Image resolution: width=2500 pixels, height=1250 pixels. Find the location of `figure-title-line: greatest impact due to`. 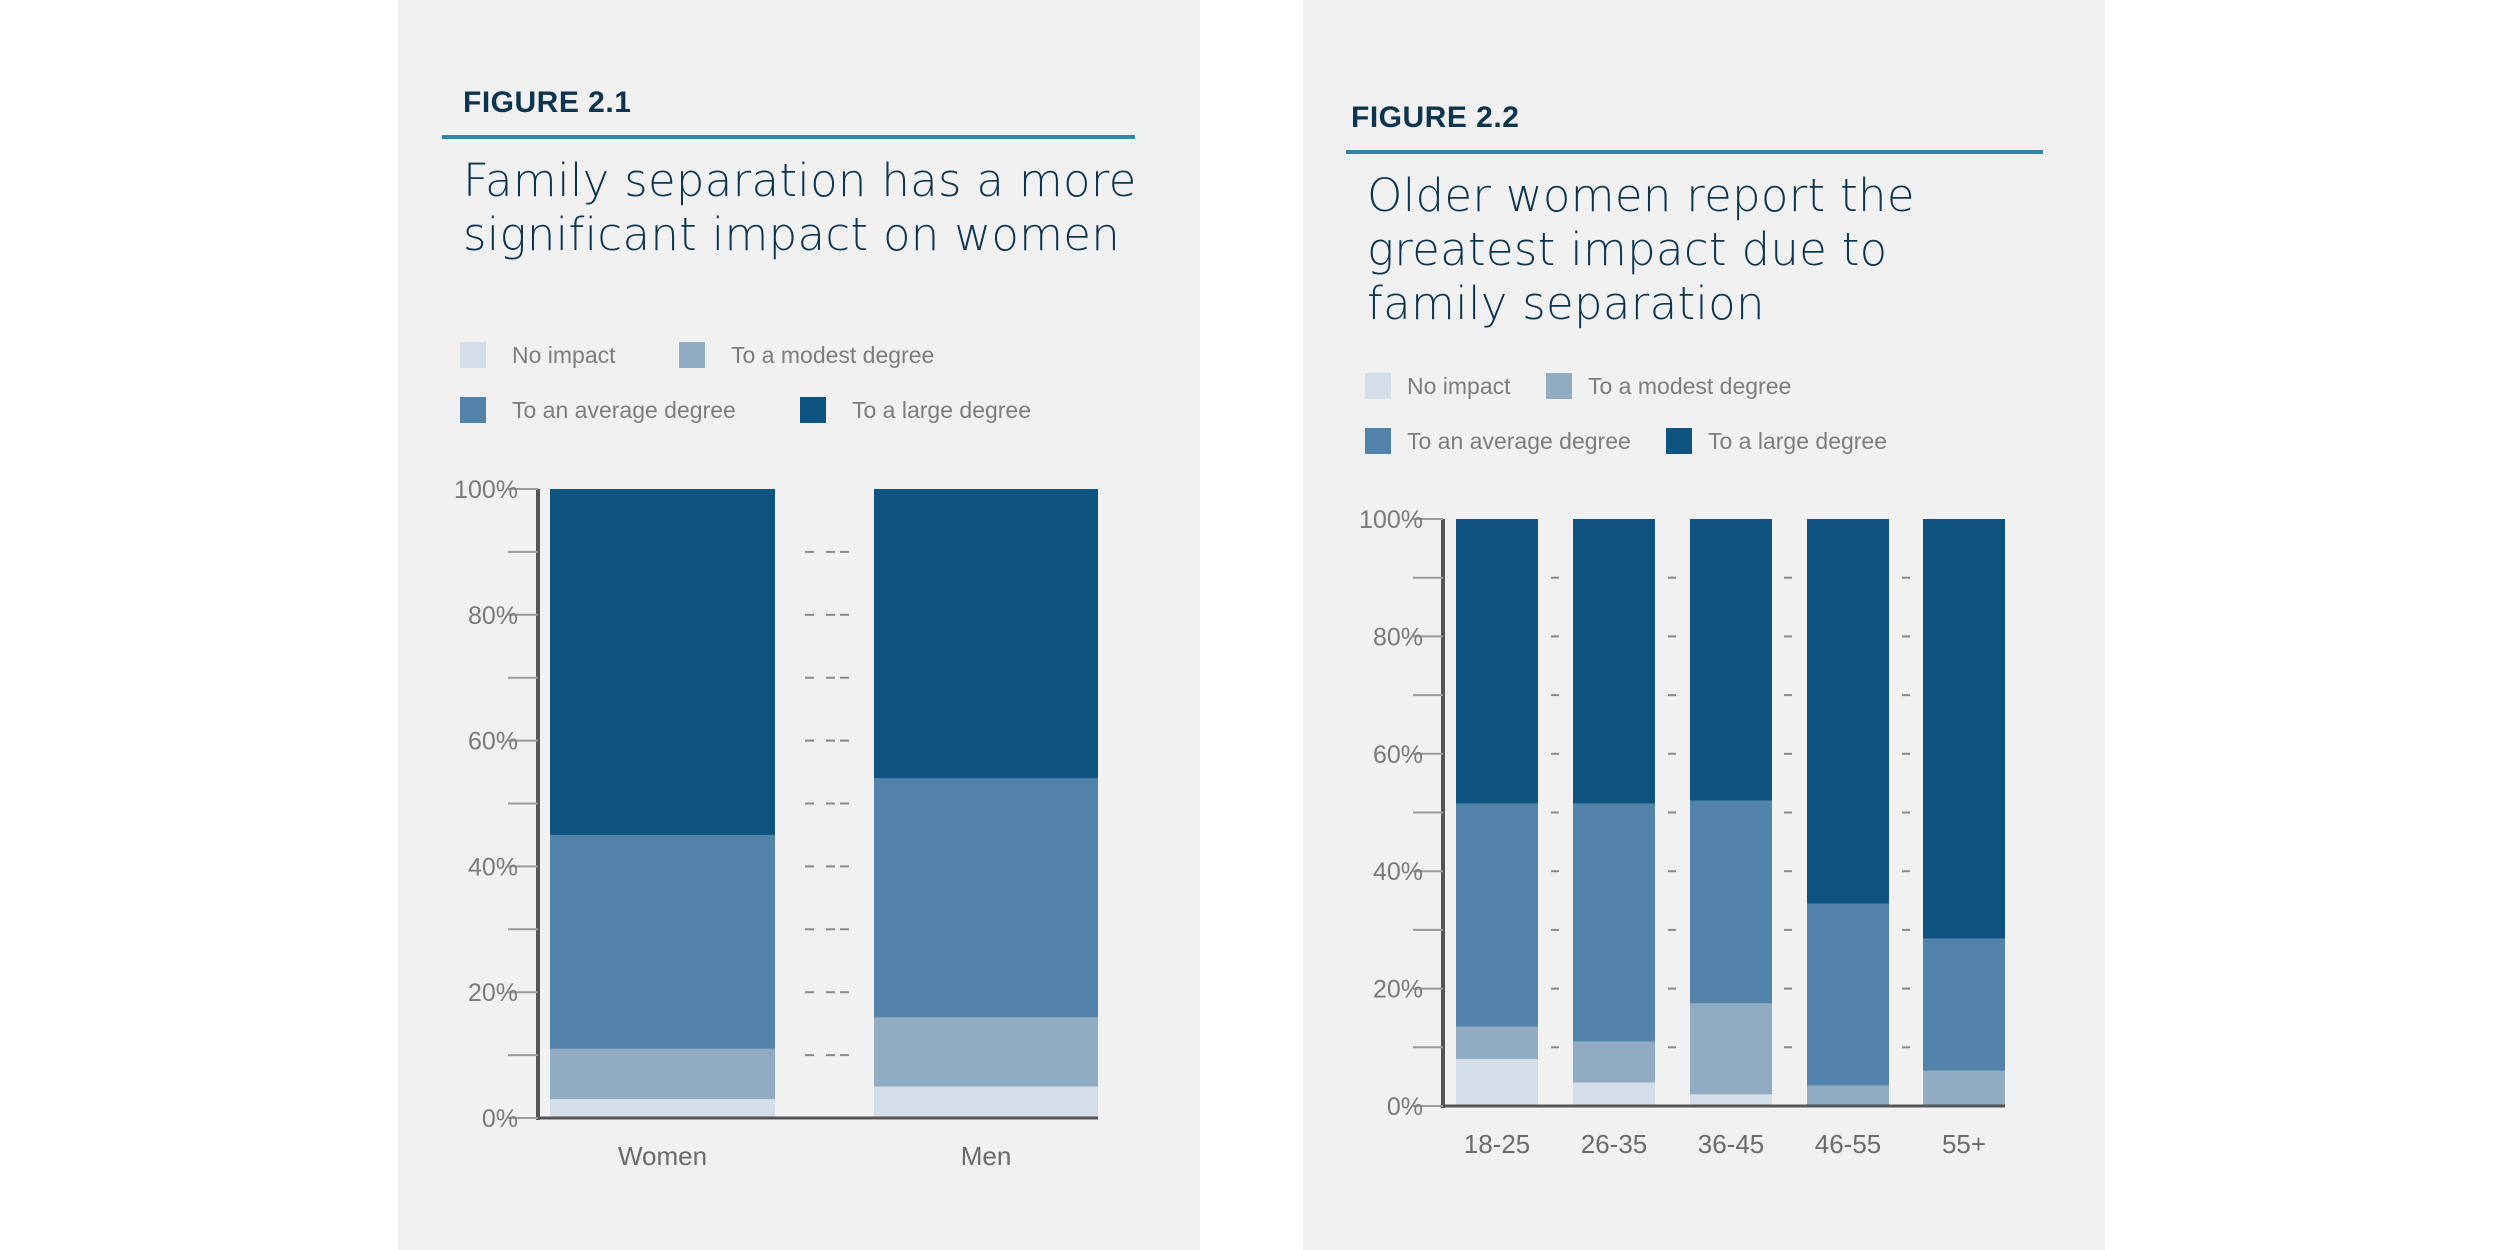

figure-title-line: greatest impact due to is located at coordinates (1627, 249).